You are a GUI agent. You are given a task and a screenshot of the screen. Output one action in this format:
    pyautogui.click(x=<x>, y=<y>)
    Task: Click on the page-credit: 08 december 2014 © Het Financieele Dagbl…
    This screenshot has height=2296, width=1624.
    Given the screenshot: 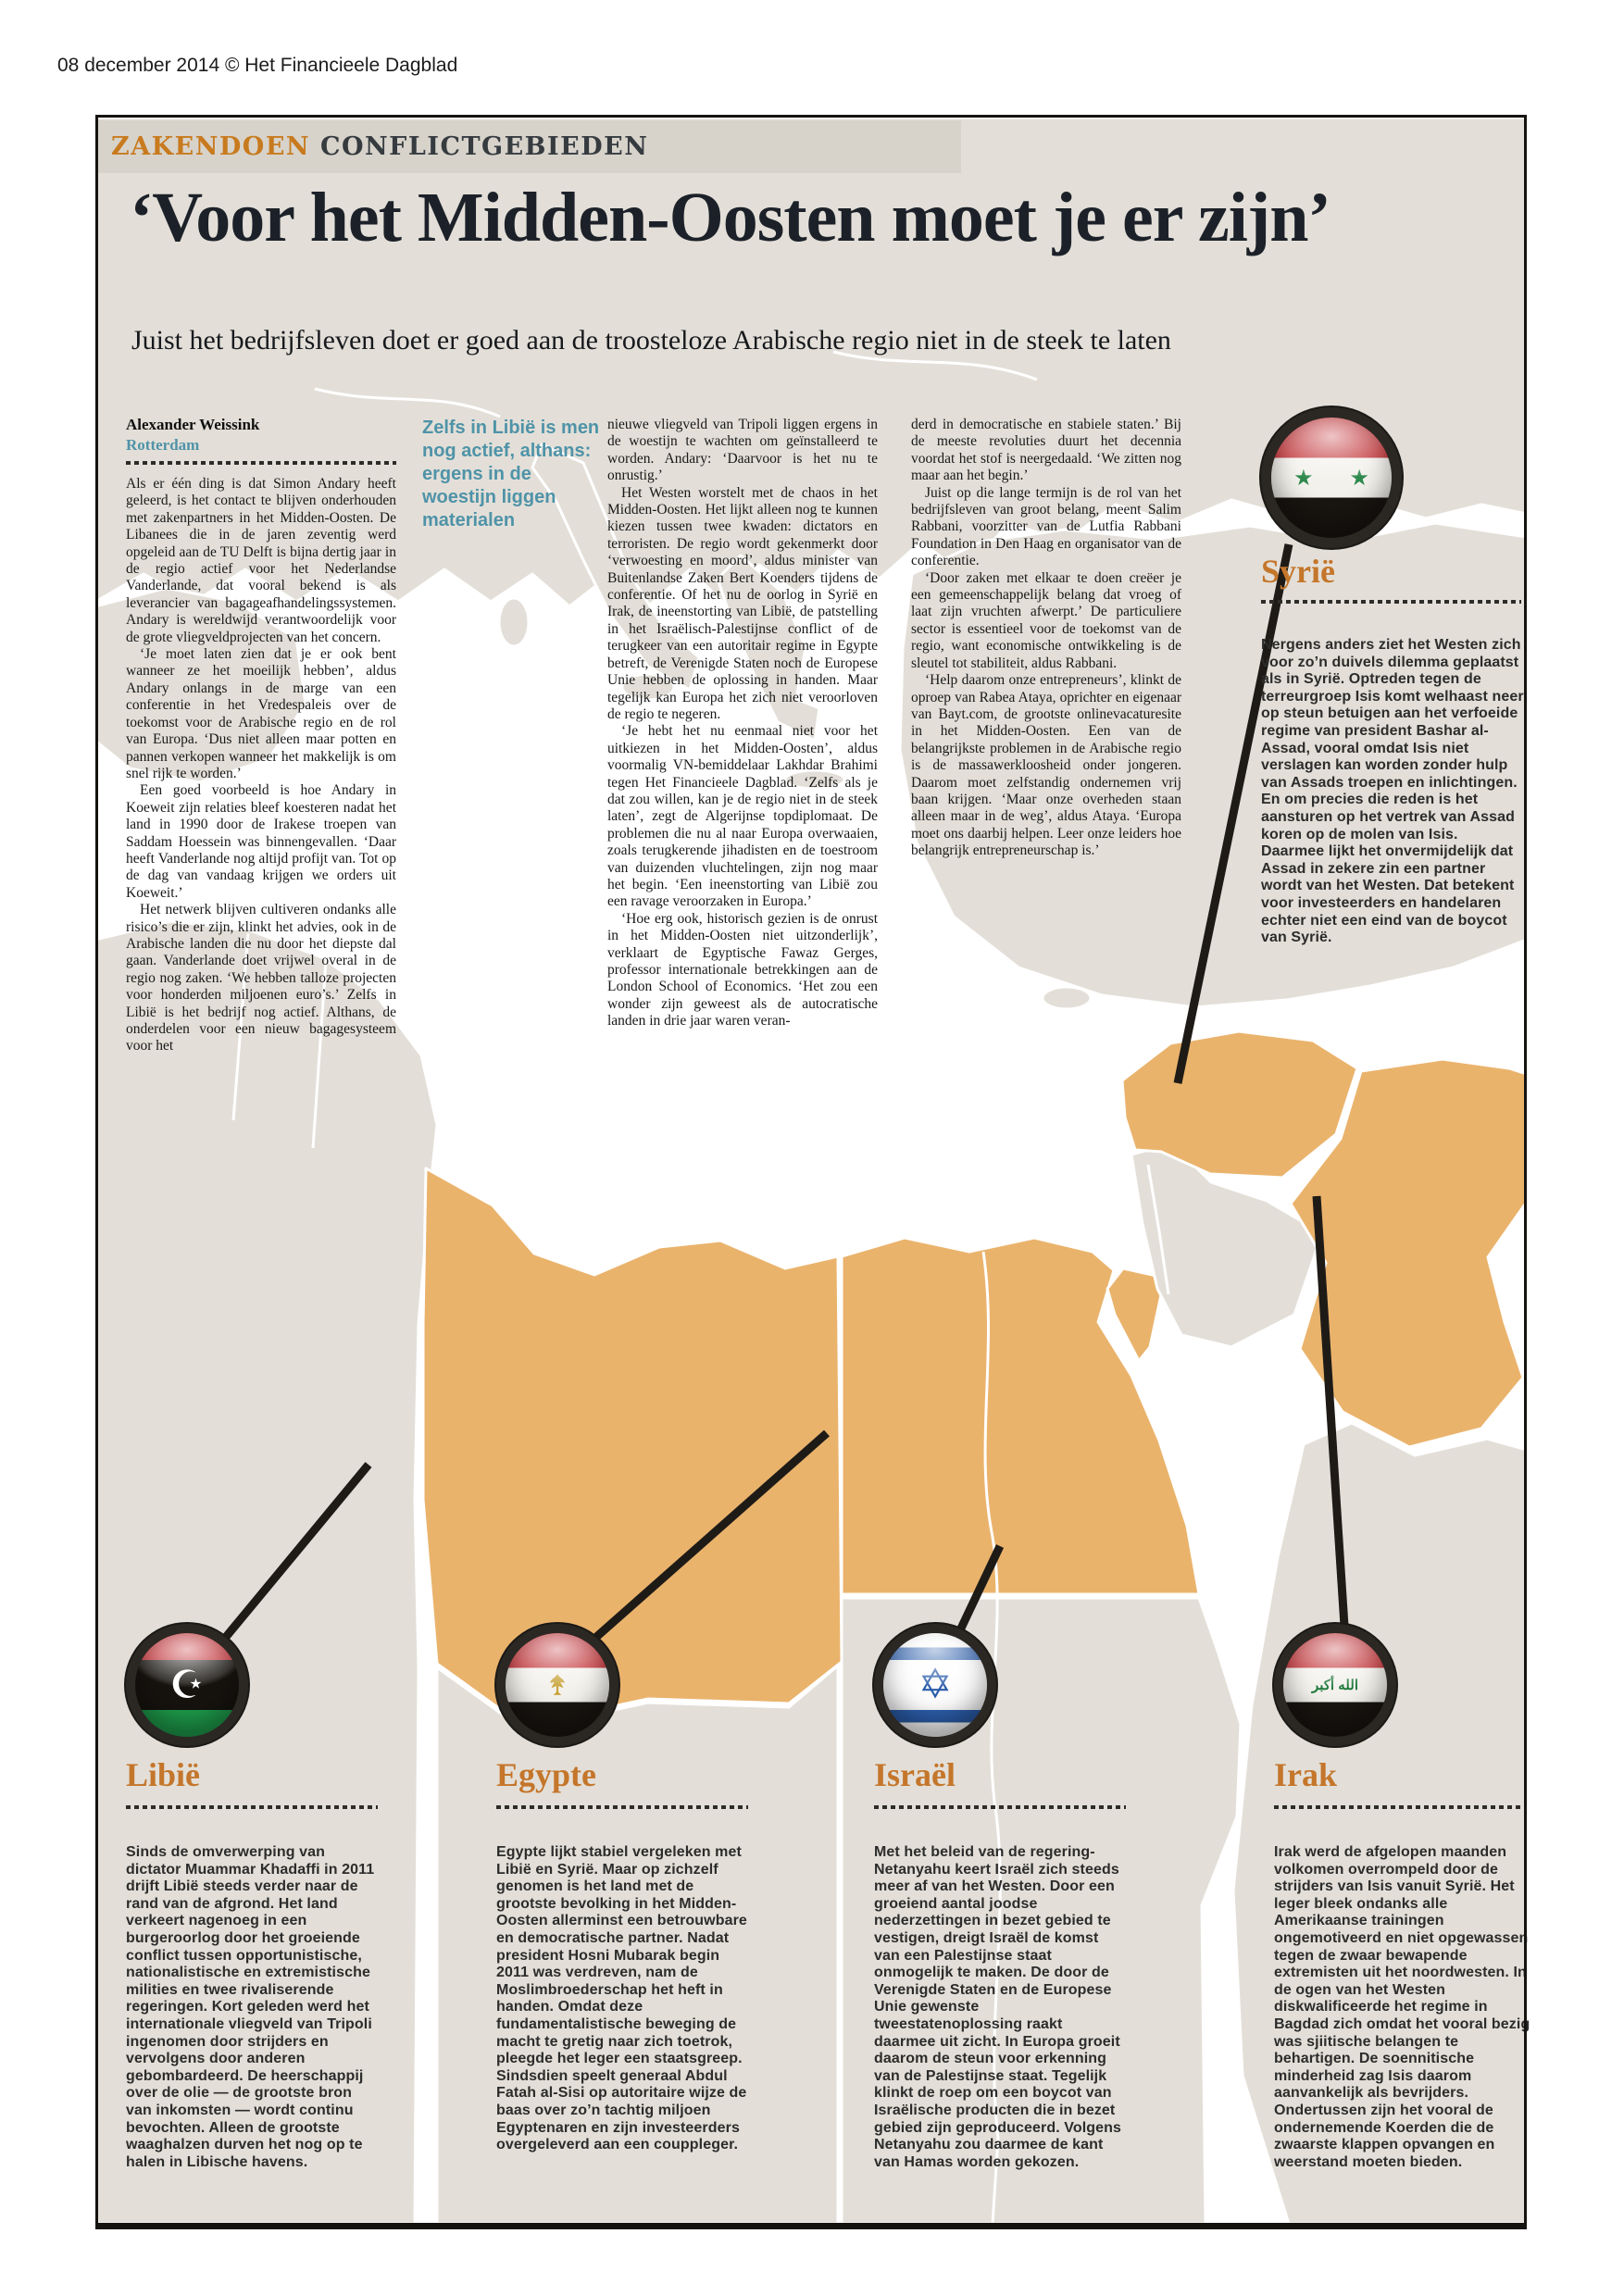 What is the action you would take?
    pyautogui.click(x=257, y=65)
    